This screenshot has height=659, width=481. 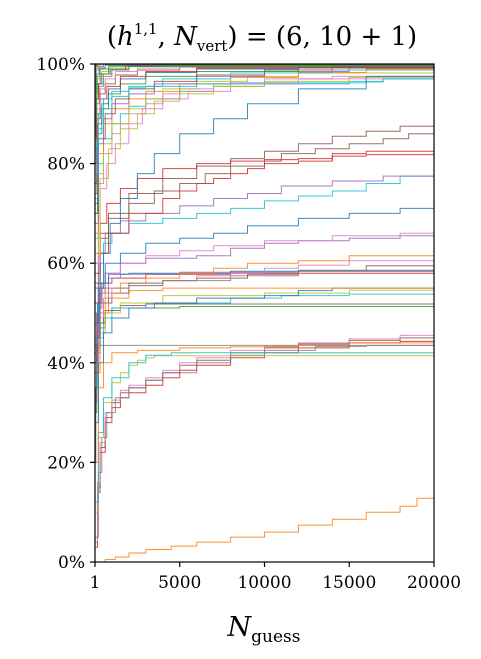 I want to click on y-axis-ticks: 0% 20% 40% 60% 80% 100%, so click(x=65, y=314).